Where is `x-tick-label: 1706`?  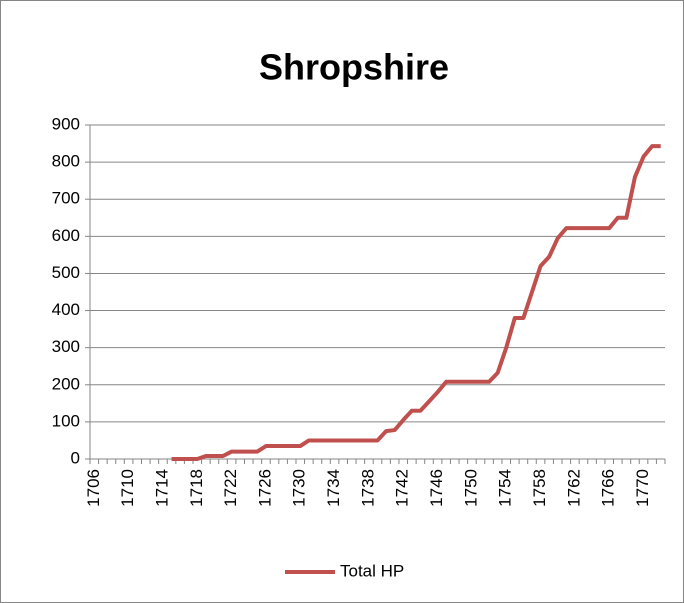
x-tick-label: 1706 is located at coordinates (93, 488).